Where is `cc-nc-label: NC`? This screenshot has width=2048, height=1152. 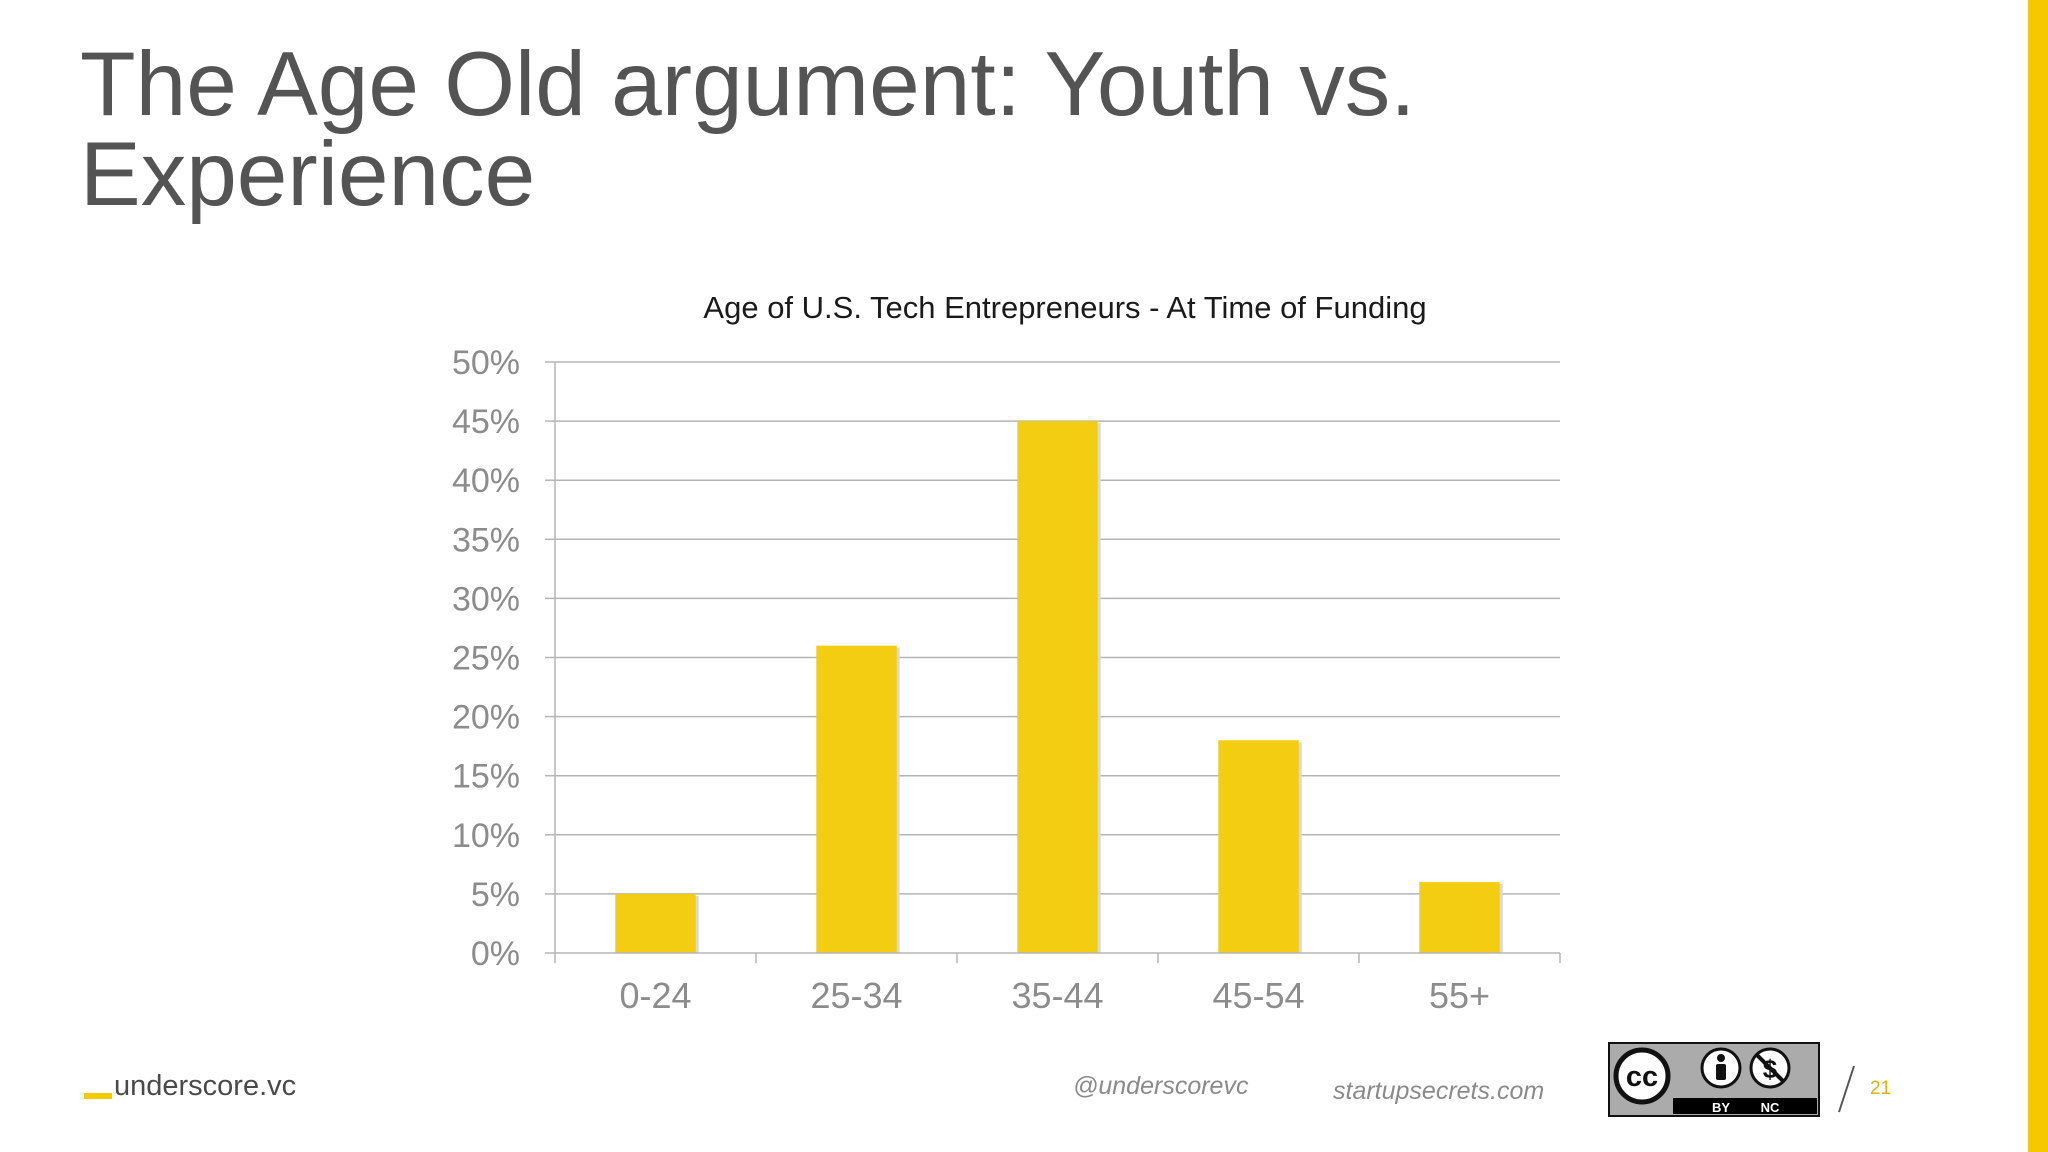
cc-nc-label: NC is located at coordinates (1770, 1107).